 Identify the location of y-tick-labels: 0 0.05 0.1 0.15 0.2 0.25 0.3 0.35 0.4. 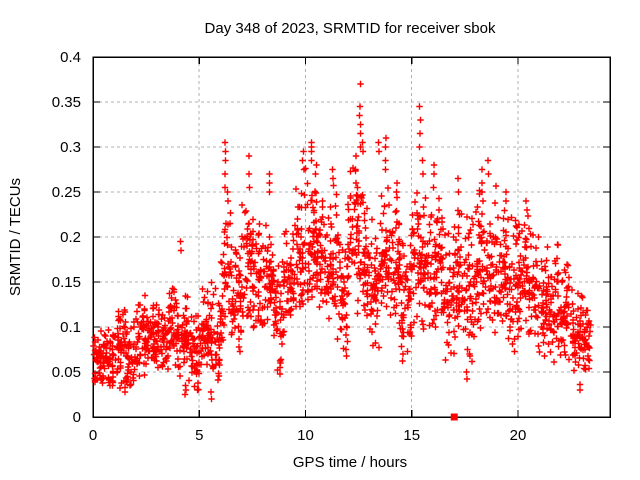
(66, 237).